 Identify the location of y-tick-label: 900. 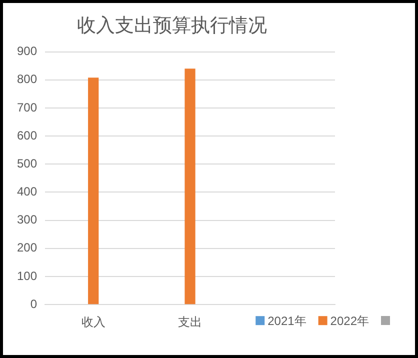
(27, 51).